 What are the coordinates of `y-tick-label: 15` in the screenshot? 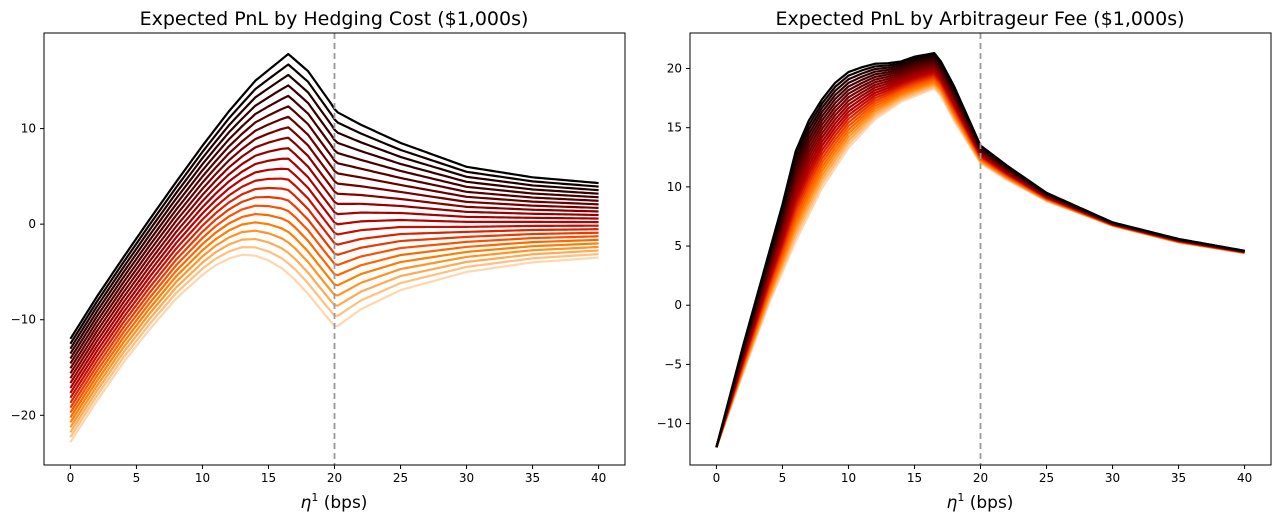 It's located at (674, 128).